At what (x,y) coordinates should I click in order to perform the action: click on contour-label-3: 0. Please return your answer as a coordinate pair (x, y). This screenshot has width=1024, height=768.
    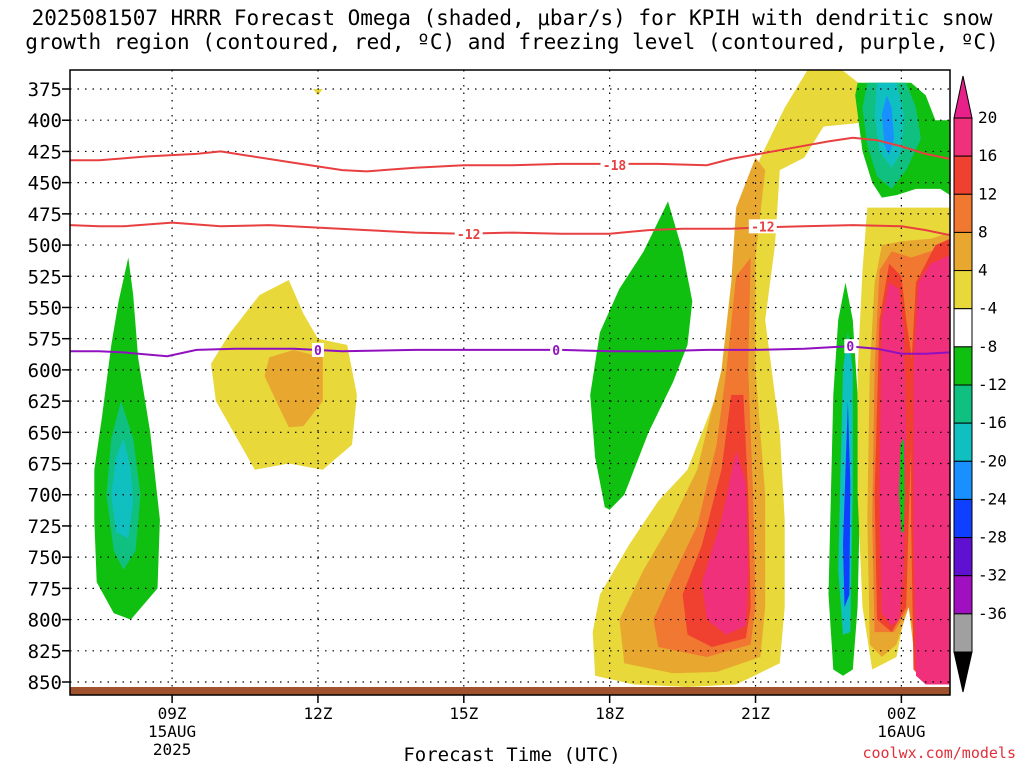
    Looking at the image, I should click on (318, 351).